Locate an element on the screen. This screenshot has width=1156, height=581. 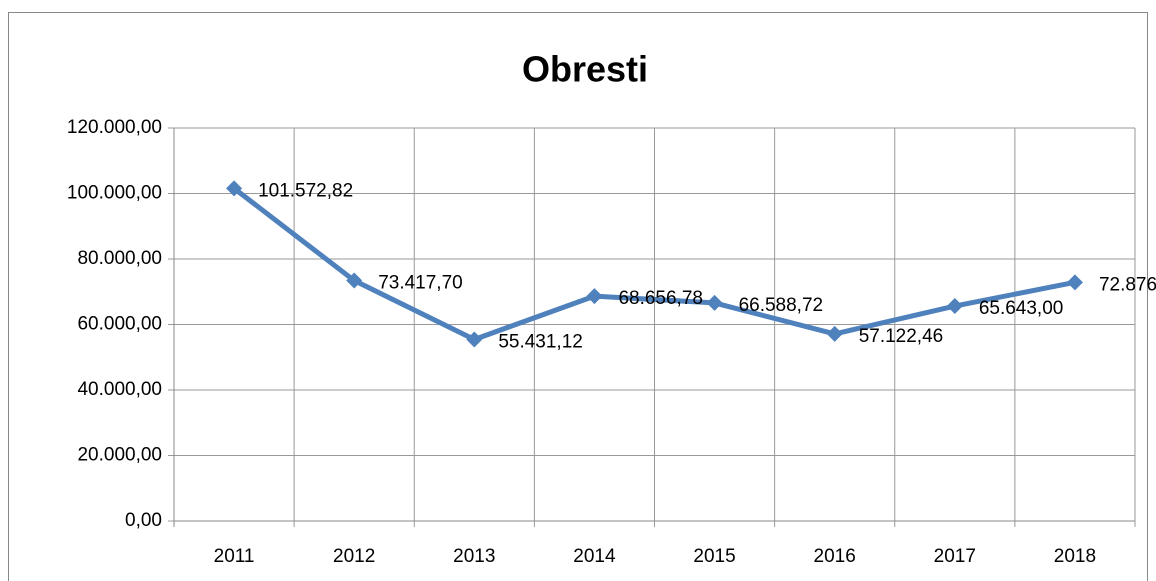
data-label: 66.588,72 is located at coordinates (781, 305).